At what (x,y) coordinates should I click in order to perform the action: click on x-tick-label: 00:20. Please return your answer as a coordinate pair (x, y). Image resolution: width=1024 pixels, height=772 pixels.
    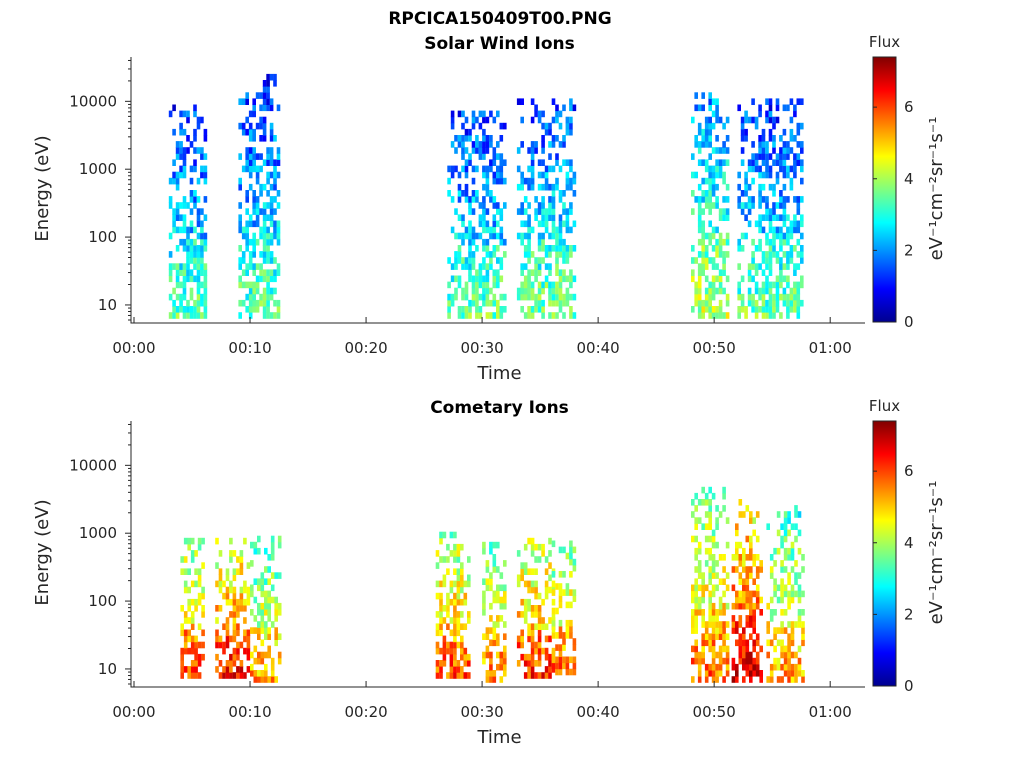
    Looking at the image, I should click on (365, 712).